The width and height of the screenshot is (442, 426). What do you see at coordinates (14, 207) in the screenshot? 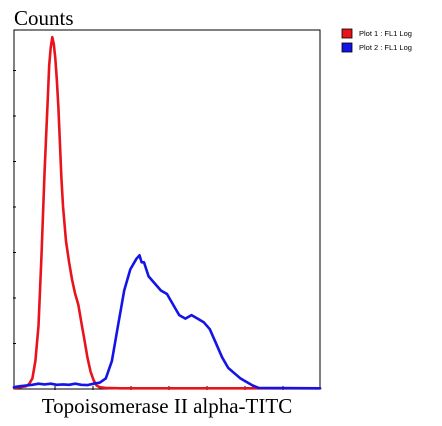
I see `y-axis-ticks` at bounding box center [14, 207].